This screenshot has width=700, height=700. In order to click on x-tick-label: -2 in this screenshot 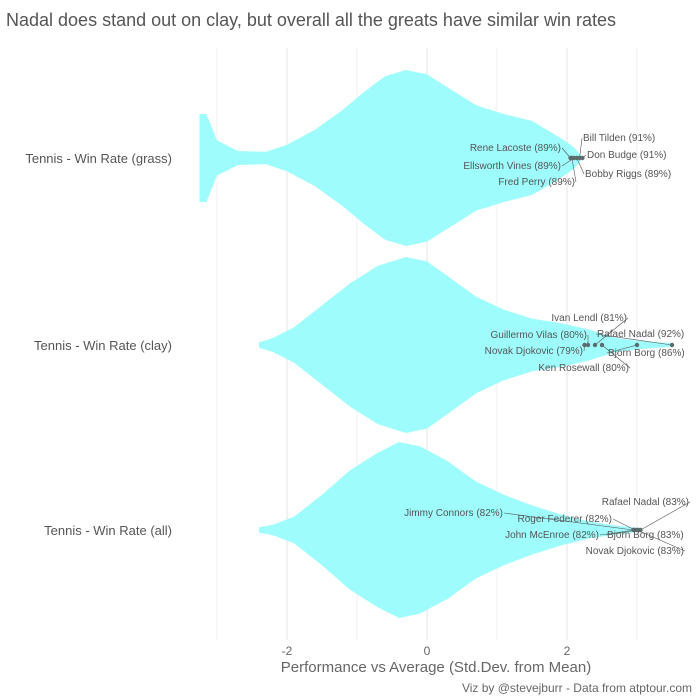, I will do `click(287, 651)`.